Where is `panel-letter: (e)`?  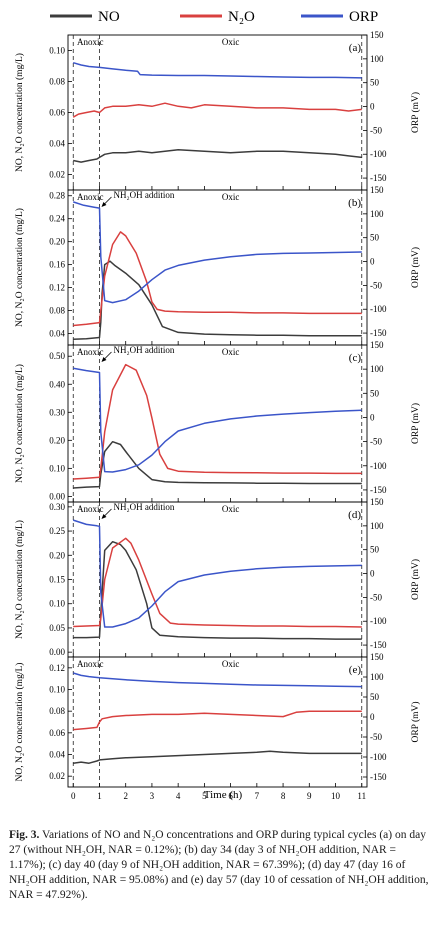
panel-letter: (e) is located at coordinates (355, 670).